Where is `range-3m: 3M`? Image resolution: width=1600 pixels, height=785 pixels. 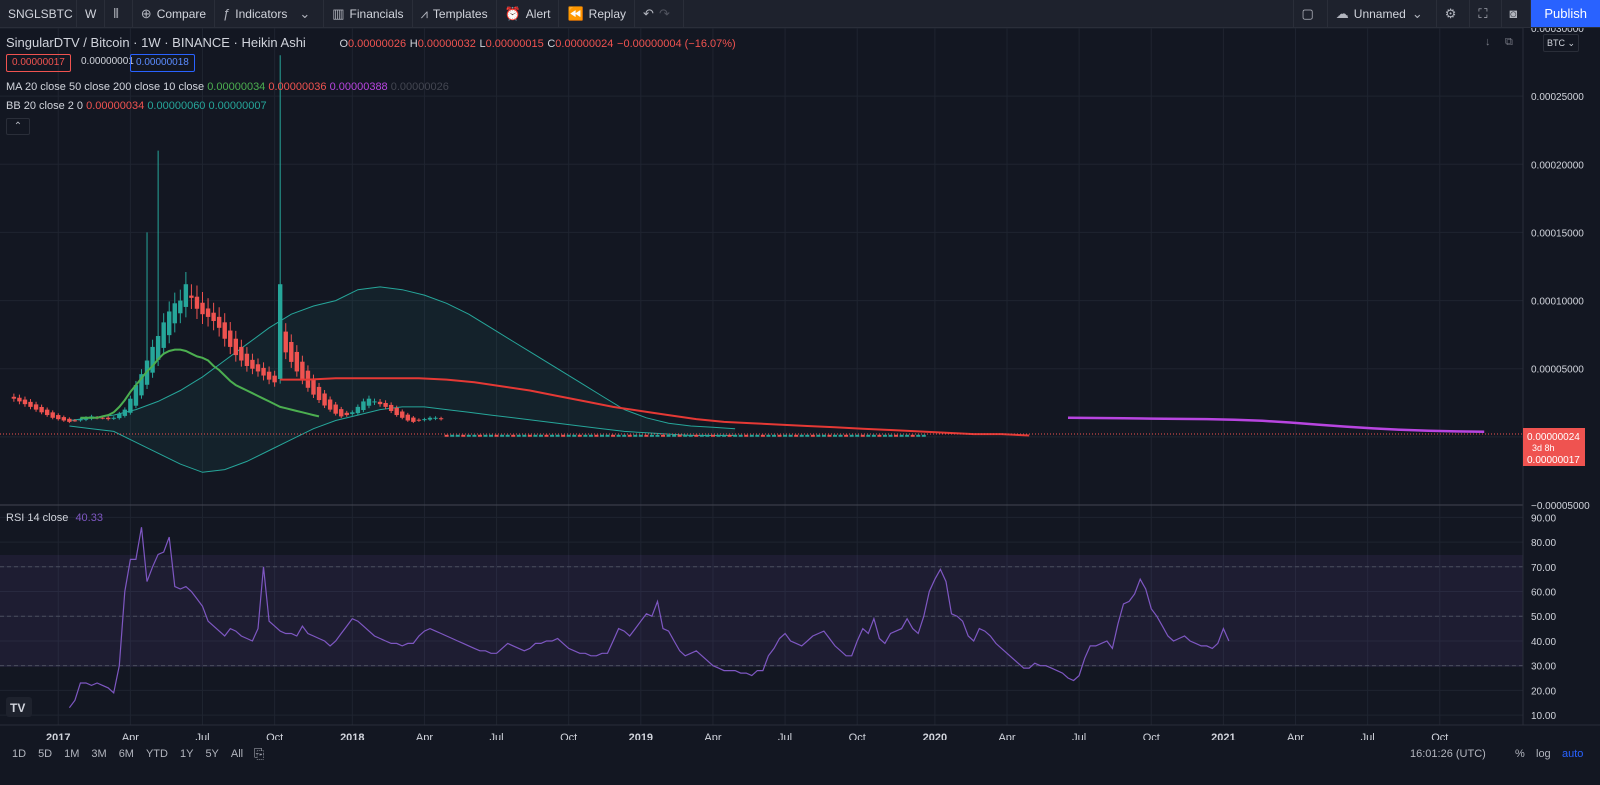
range-3m: 3M is located at coordinates (99, 754).